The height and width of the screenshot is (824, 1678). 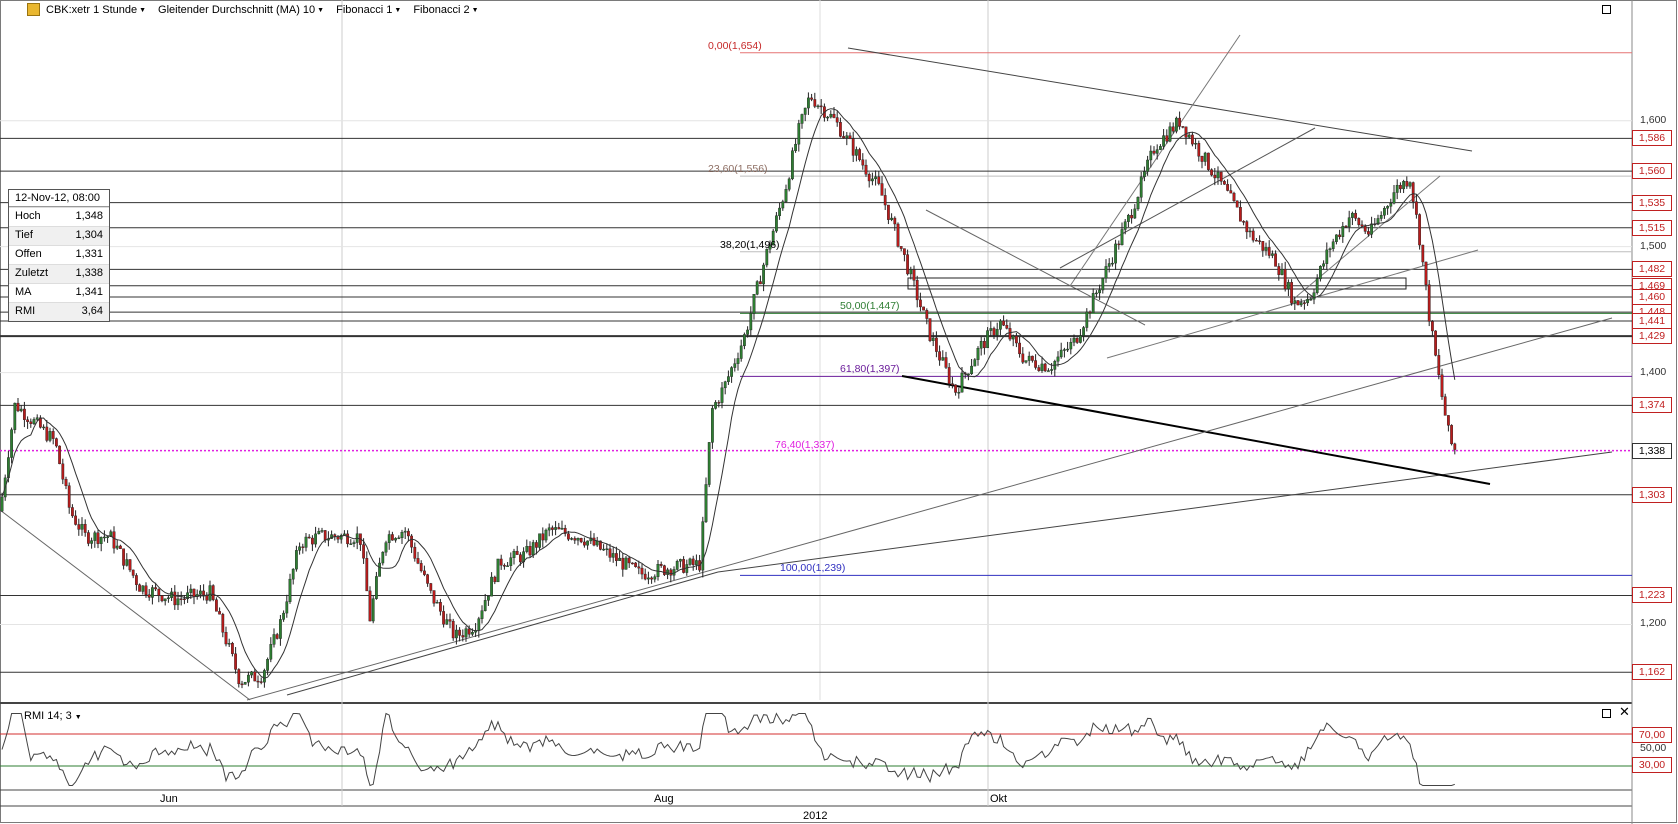 What do you see at coordinates (870, 306) in the screenshot?
I see `fibonacci-label: 50,00(1,447)` at bounding box center [870, 306].